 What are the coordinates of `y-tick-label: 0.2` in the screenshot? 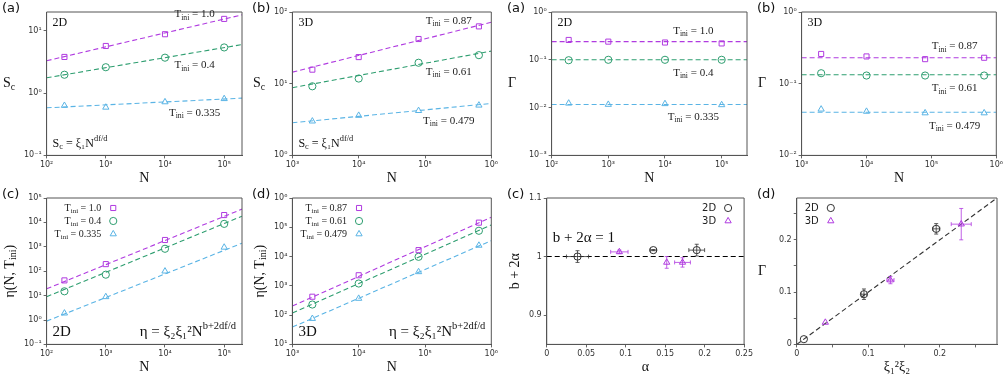 It's located at (785, 239).